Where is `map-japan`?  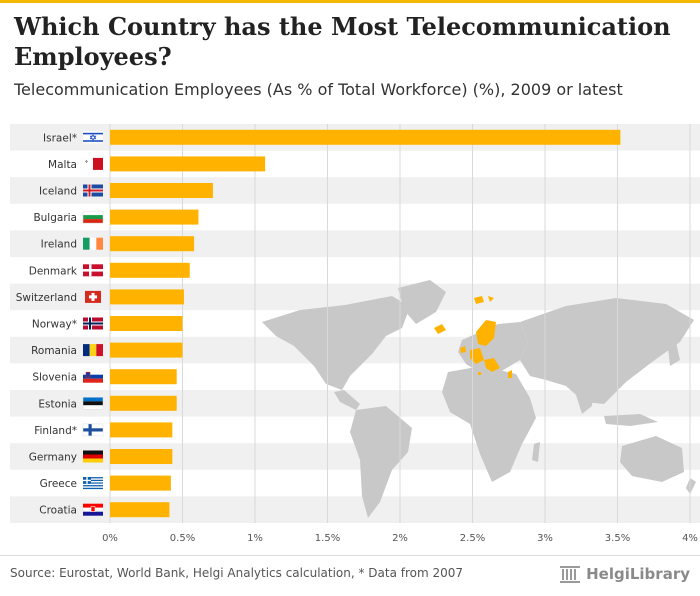 map-japan is located at coordinates (674, 354).